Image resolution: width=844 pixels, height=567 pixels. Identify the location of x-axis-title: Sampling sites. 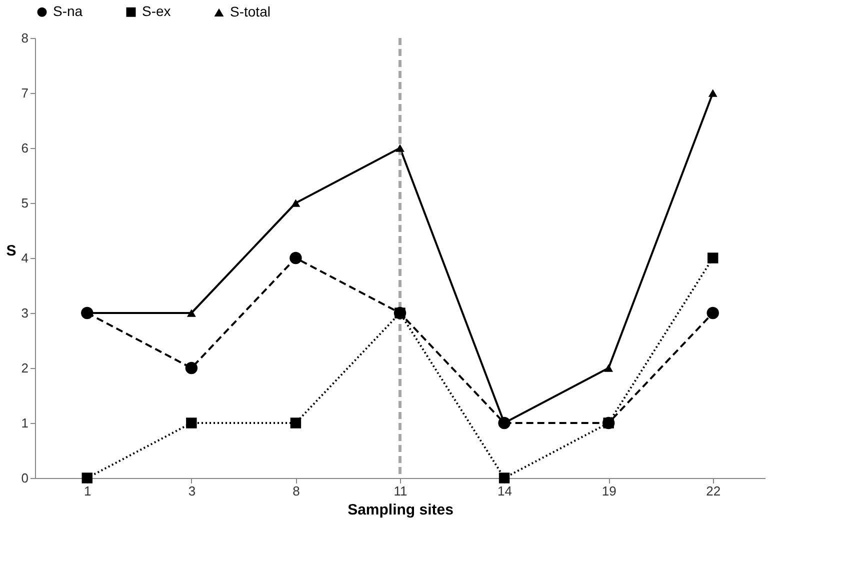
(401, 510).